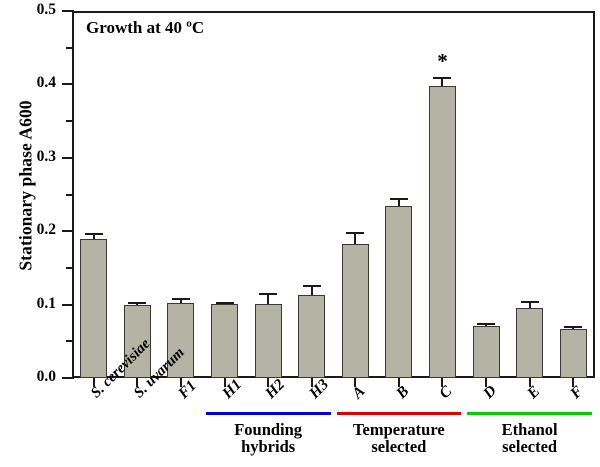  What do you see at coordinates (46, 376) in the screenshot?
I see `y-tick-label: 0.0` at bounding box center [46, 376].